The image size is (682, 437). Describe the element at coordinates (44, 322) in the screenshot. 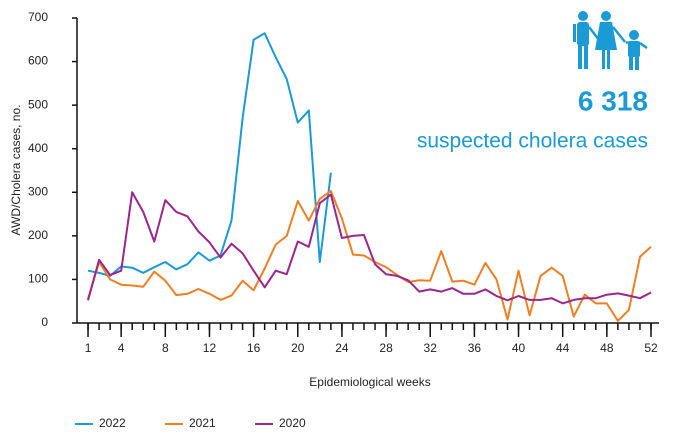

I see `y-tick-label: 0` at that location.